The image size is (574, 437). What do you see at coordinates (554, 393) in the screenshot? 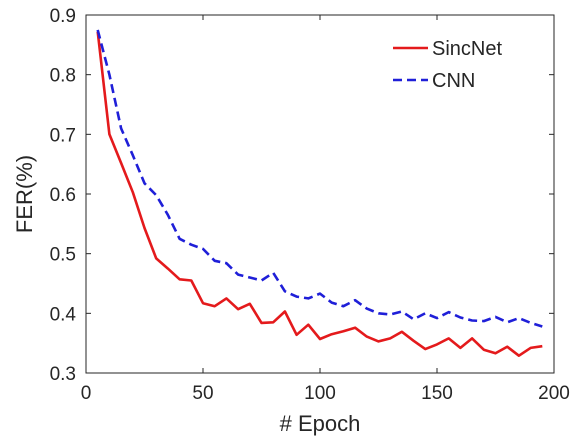
I see `x-tick-label: 200` at bounding box center [554, 393].